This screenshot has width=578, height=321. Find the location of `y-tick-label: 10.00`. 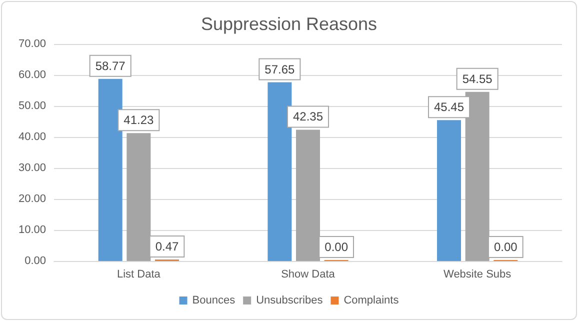

y-tick-label: 10.00 is located at coordinates (32, 230).